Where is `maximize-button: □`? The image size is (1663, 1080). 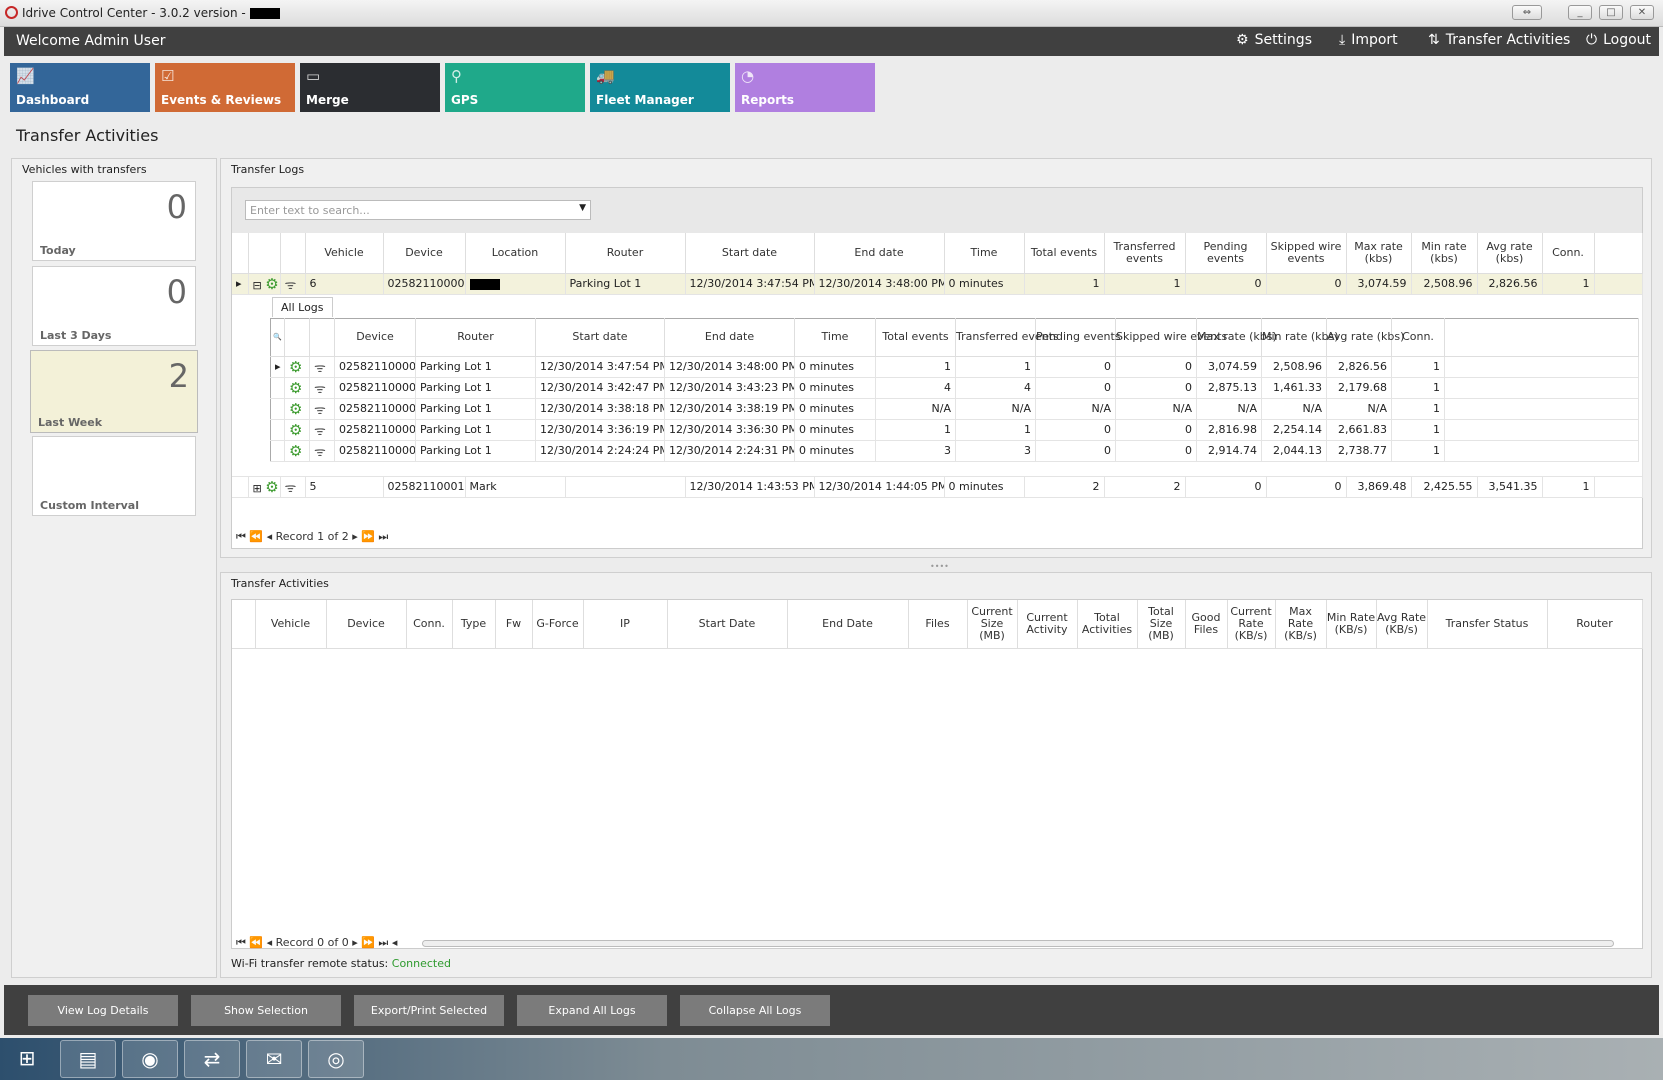
maximize-button: □ is located at coordinates (1611, 12).